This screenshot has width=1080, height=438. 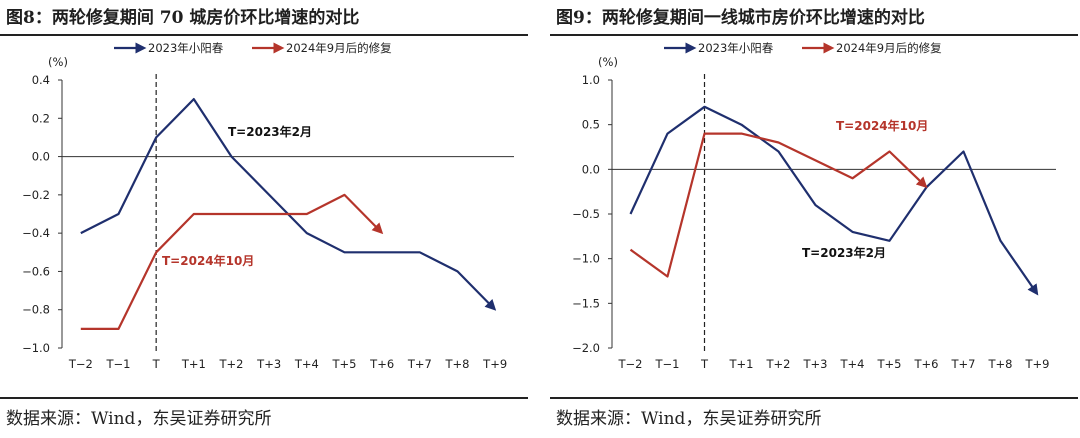 What do you see at coordinates (36, 233) in the screenshot?
I see `y-tick-label: −0.4` at bounding box center [36, 233].